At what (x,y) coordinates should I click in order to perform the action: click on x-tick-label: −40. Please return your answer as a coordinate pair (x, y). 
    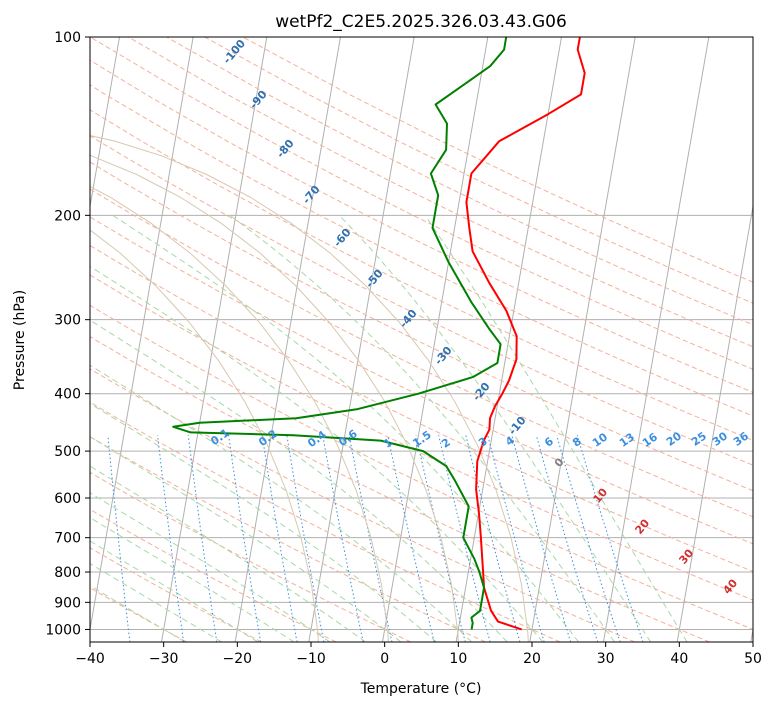
    Looking at the image, I should click on (90, 659).